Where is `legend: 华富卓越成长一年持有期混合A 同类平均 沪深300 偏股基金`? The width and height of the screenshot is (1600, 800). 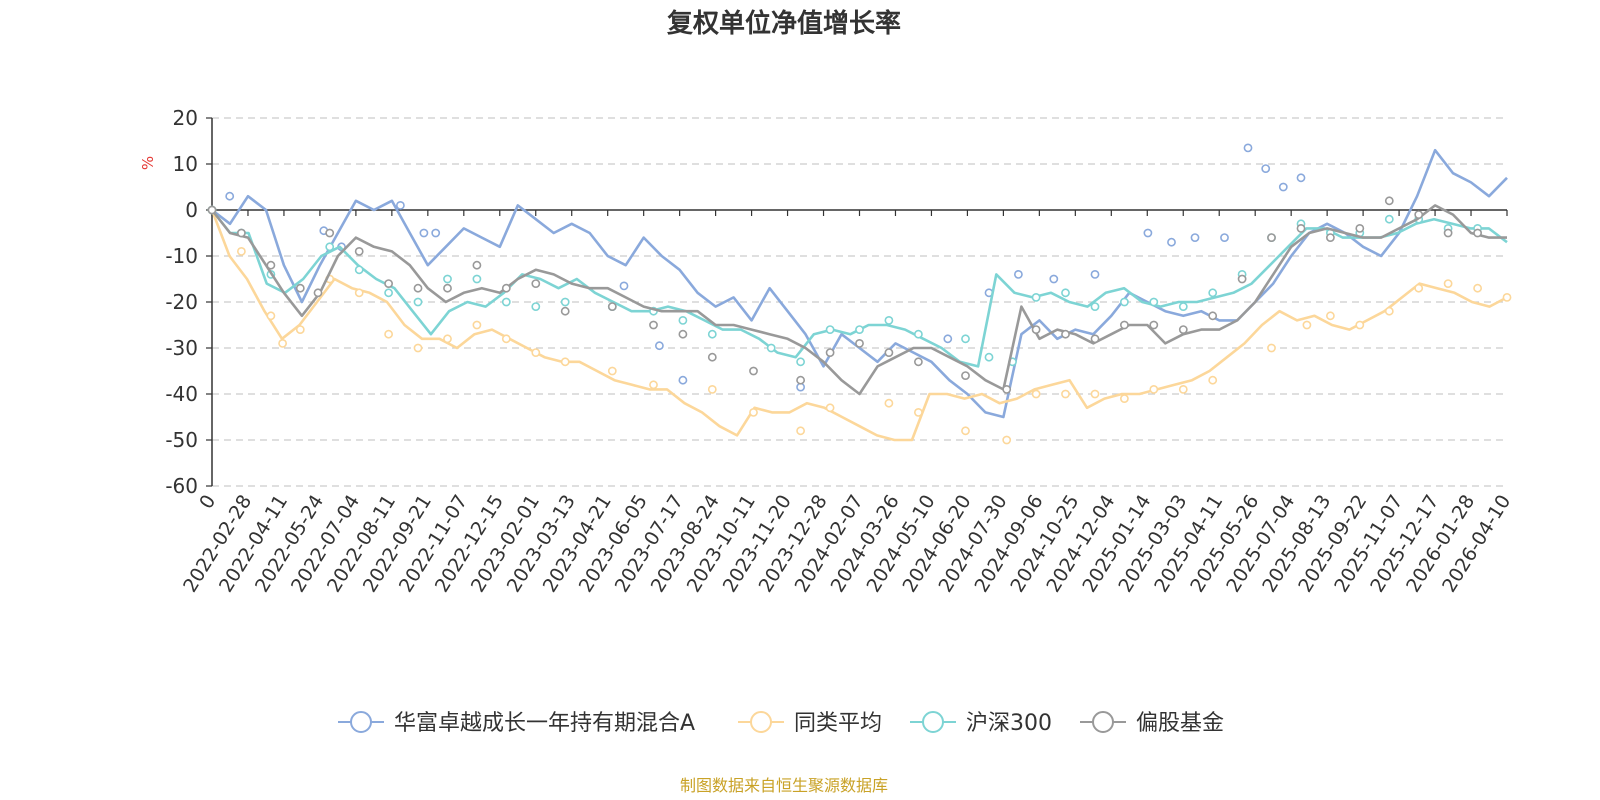
legend: 华富卓越成长一年持有期混合A 同类平均 沪深300 偏股基金 is located at coordinates (781, 723).